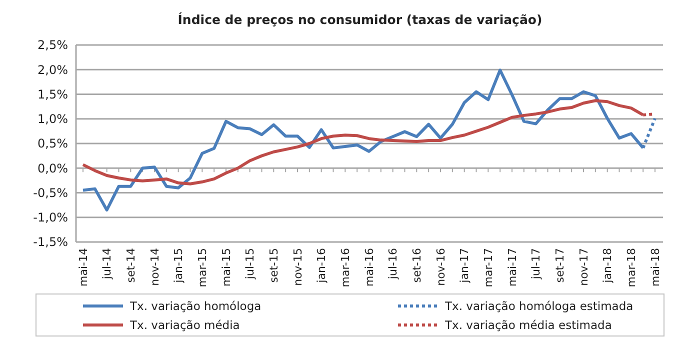 The image size is (680, 348). What do you see at coordinates (583, 267) in the screenshot?
I see `x-tick-label: nov-17` at bounding box center [583, 267].